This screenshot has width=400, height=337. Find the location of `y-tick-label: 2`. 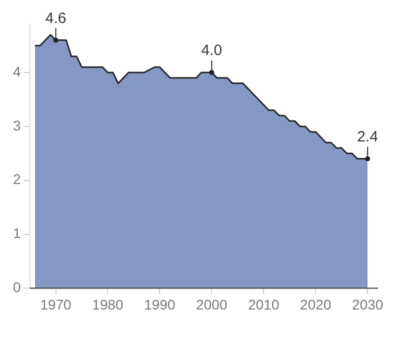

y-tick-label: 2 is located at coordinates (16, 179).